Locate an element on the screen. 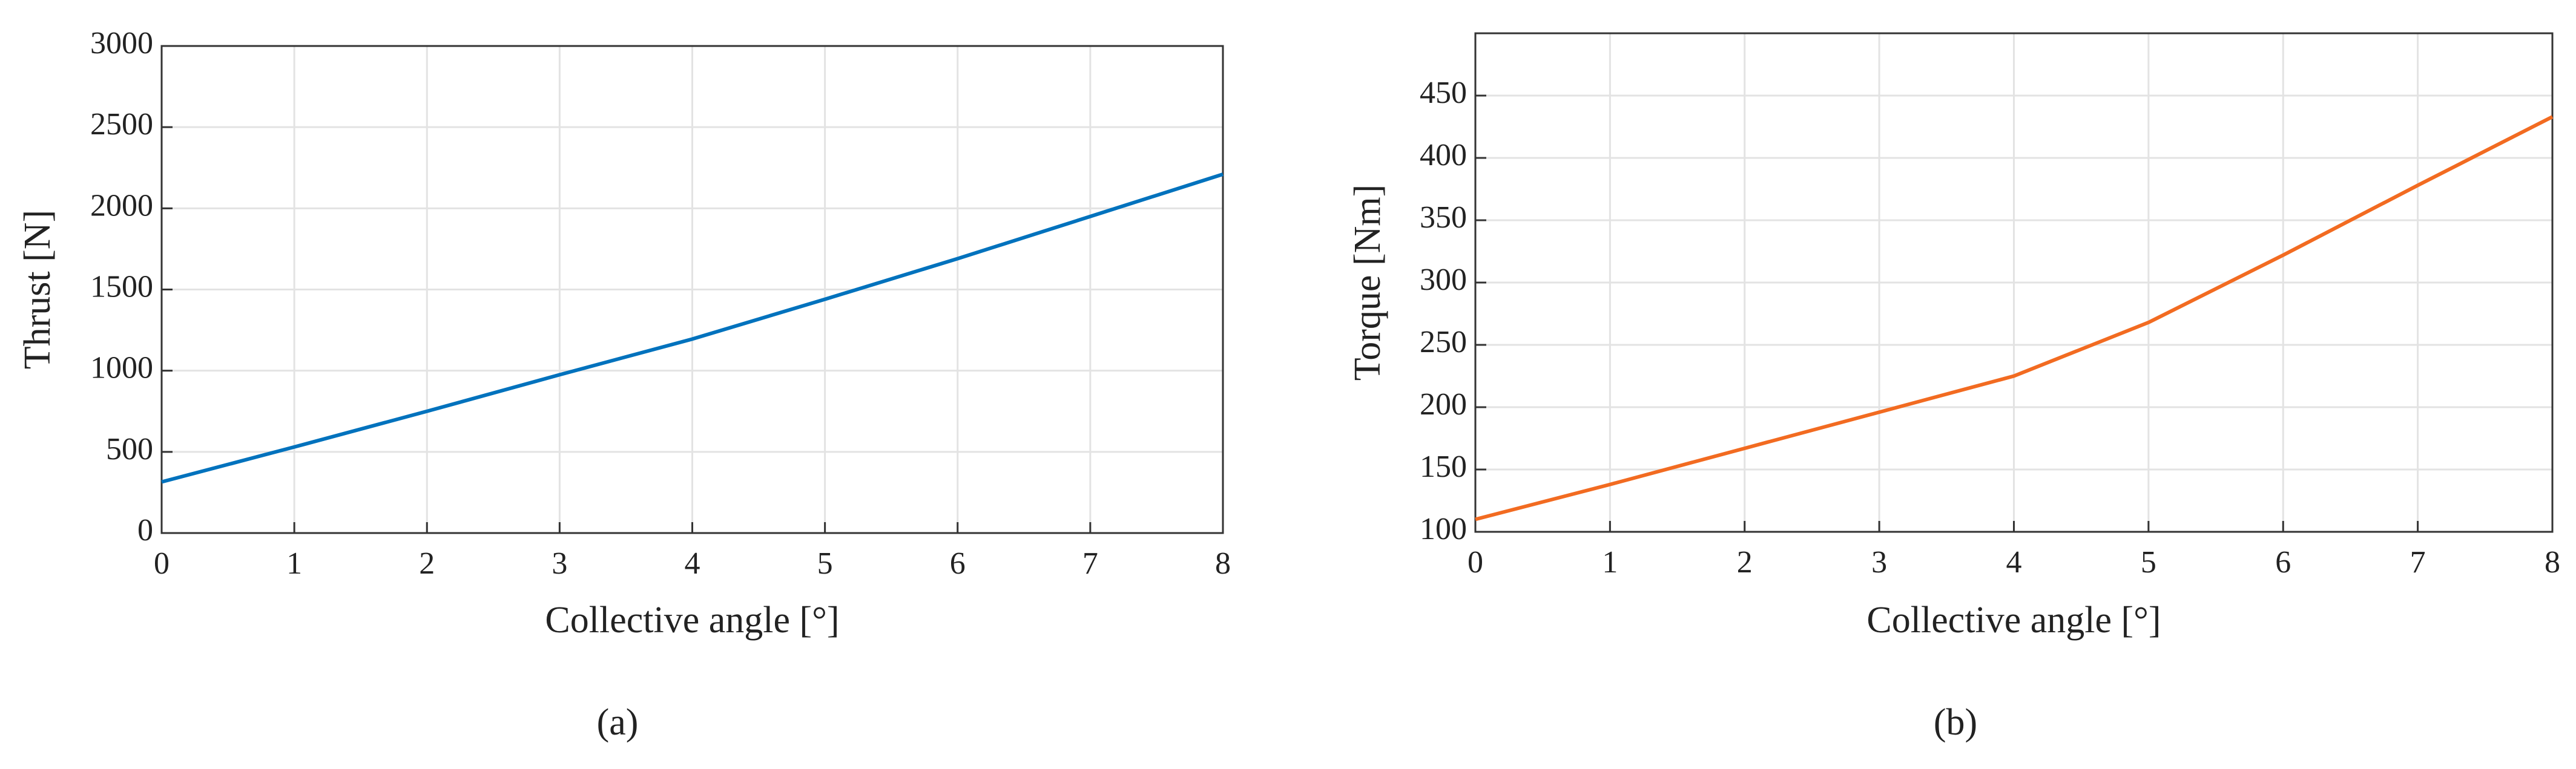 The height and width of the screenshot is (769, 2576). caption: (b) is located at coordinates (1955, 722).